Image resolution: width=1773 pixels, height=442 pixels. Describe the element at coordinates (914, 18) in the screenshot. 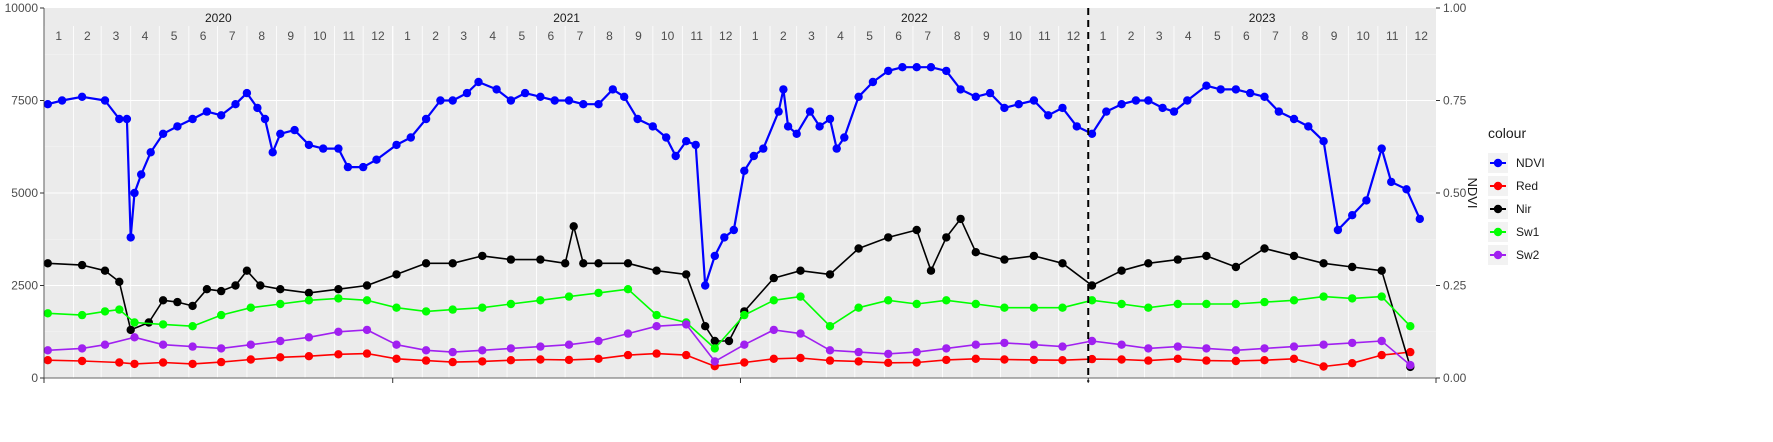

I see `year-label: 2022` at that location.